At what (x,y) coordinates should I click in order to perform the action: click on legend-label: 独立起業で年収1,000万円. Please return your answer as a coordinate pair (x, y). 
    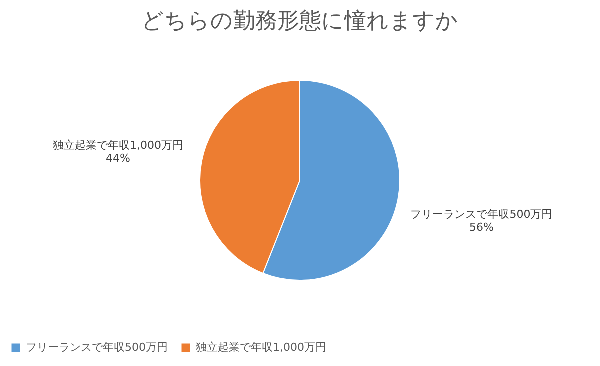
    Looking at the image, I should click on (261, 347).